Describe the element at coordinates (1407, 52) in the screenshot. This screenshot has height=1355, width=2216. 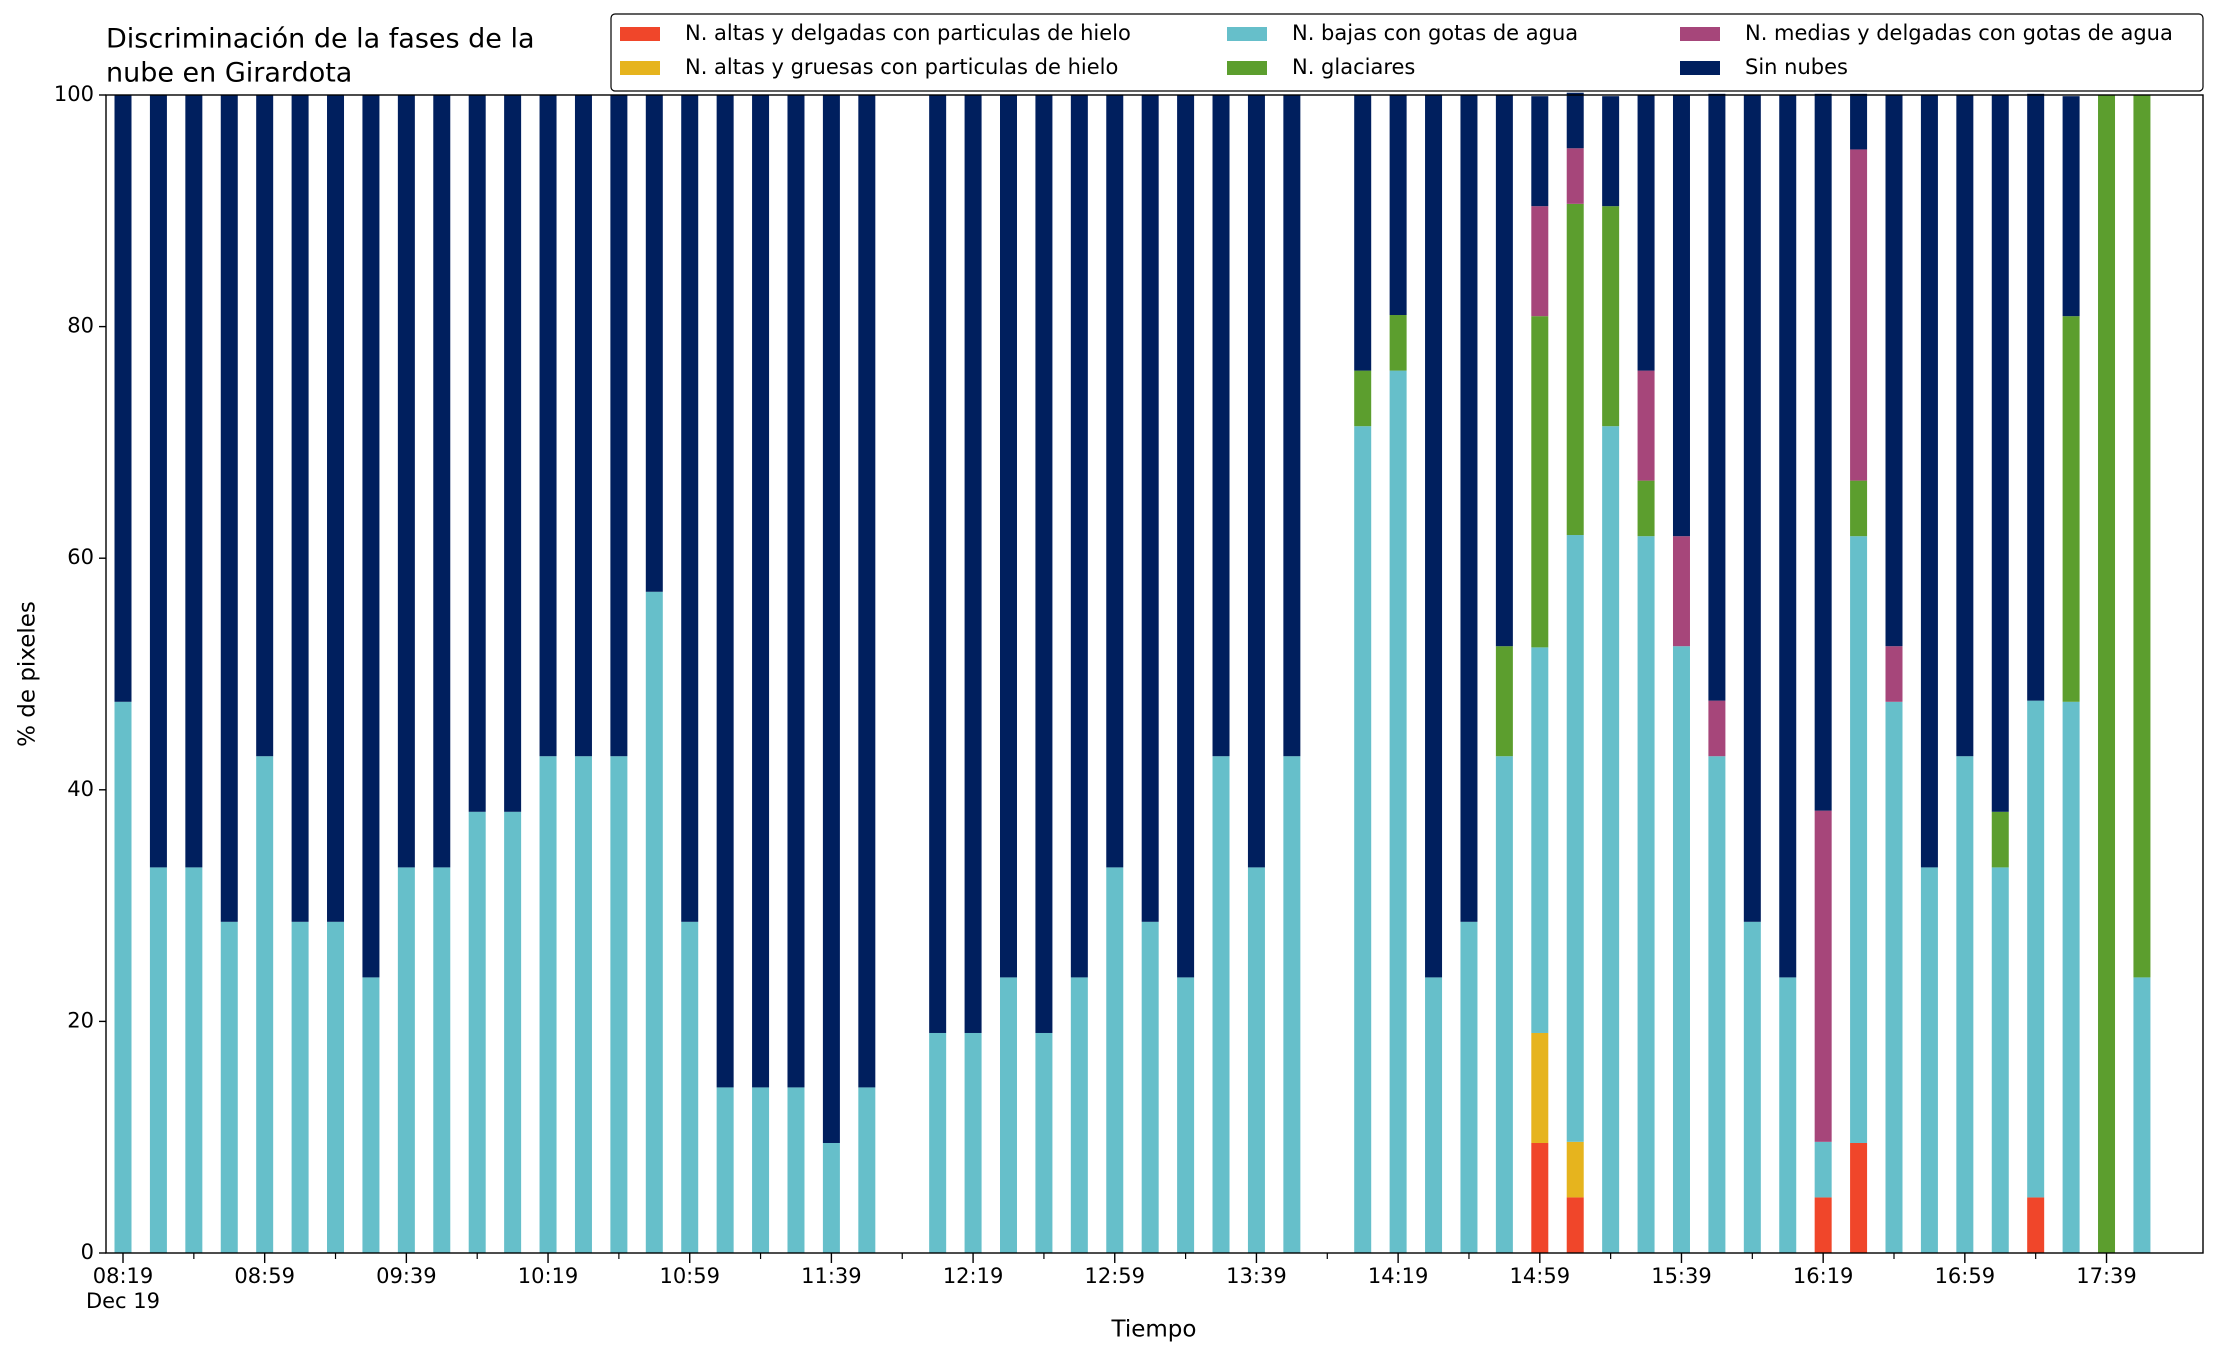
I see `legend-box` at that location.